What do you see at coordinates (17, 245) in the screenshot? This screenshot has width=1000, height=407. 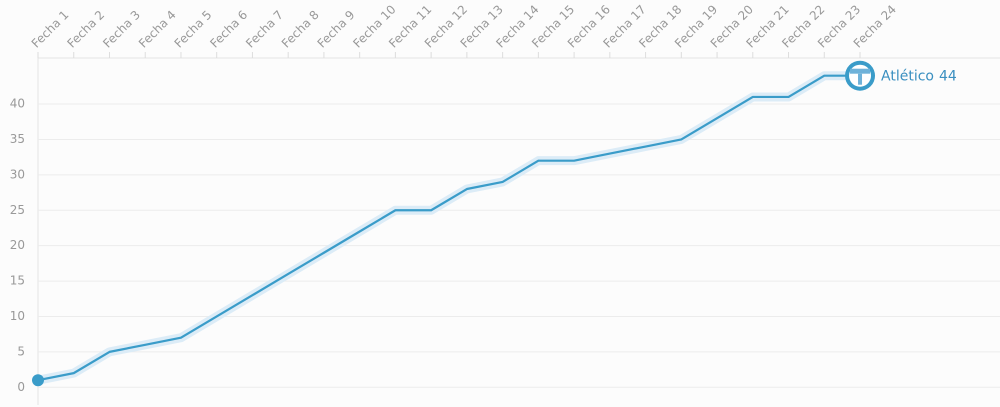 I see `y-tick-label: 20` at bounding box center [17, 245].